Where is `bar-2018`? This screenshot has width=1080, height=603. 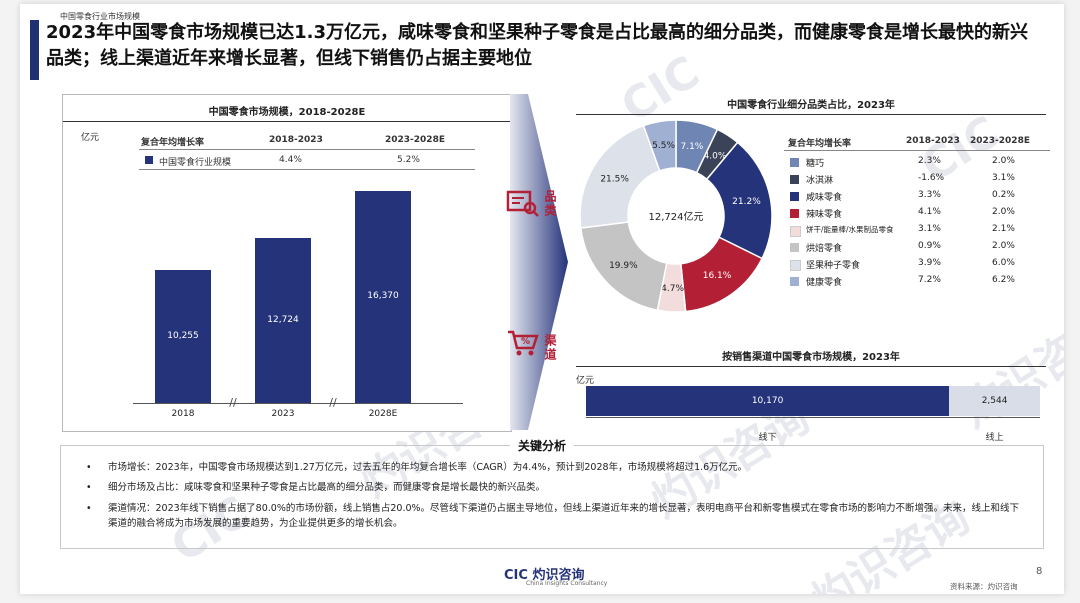 bar-2018 is located at coordinates (183, 336).